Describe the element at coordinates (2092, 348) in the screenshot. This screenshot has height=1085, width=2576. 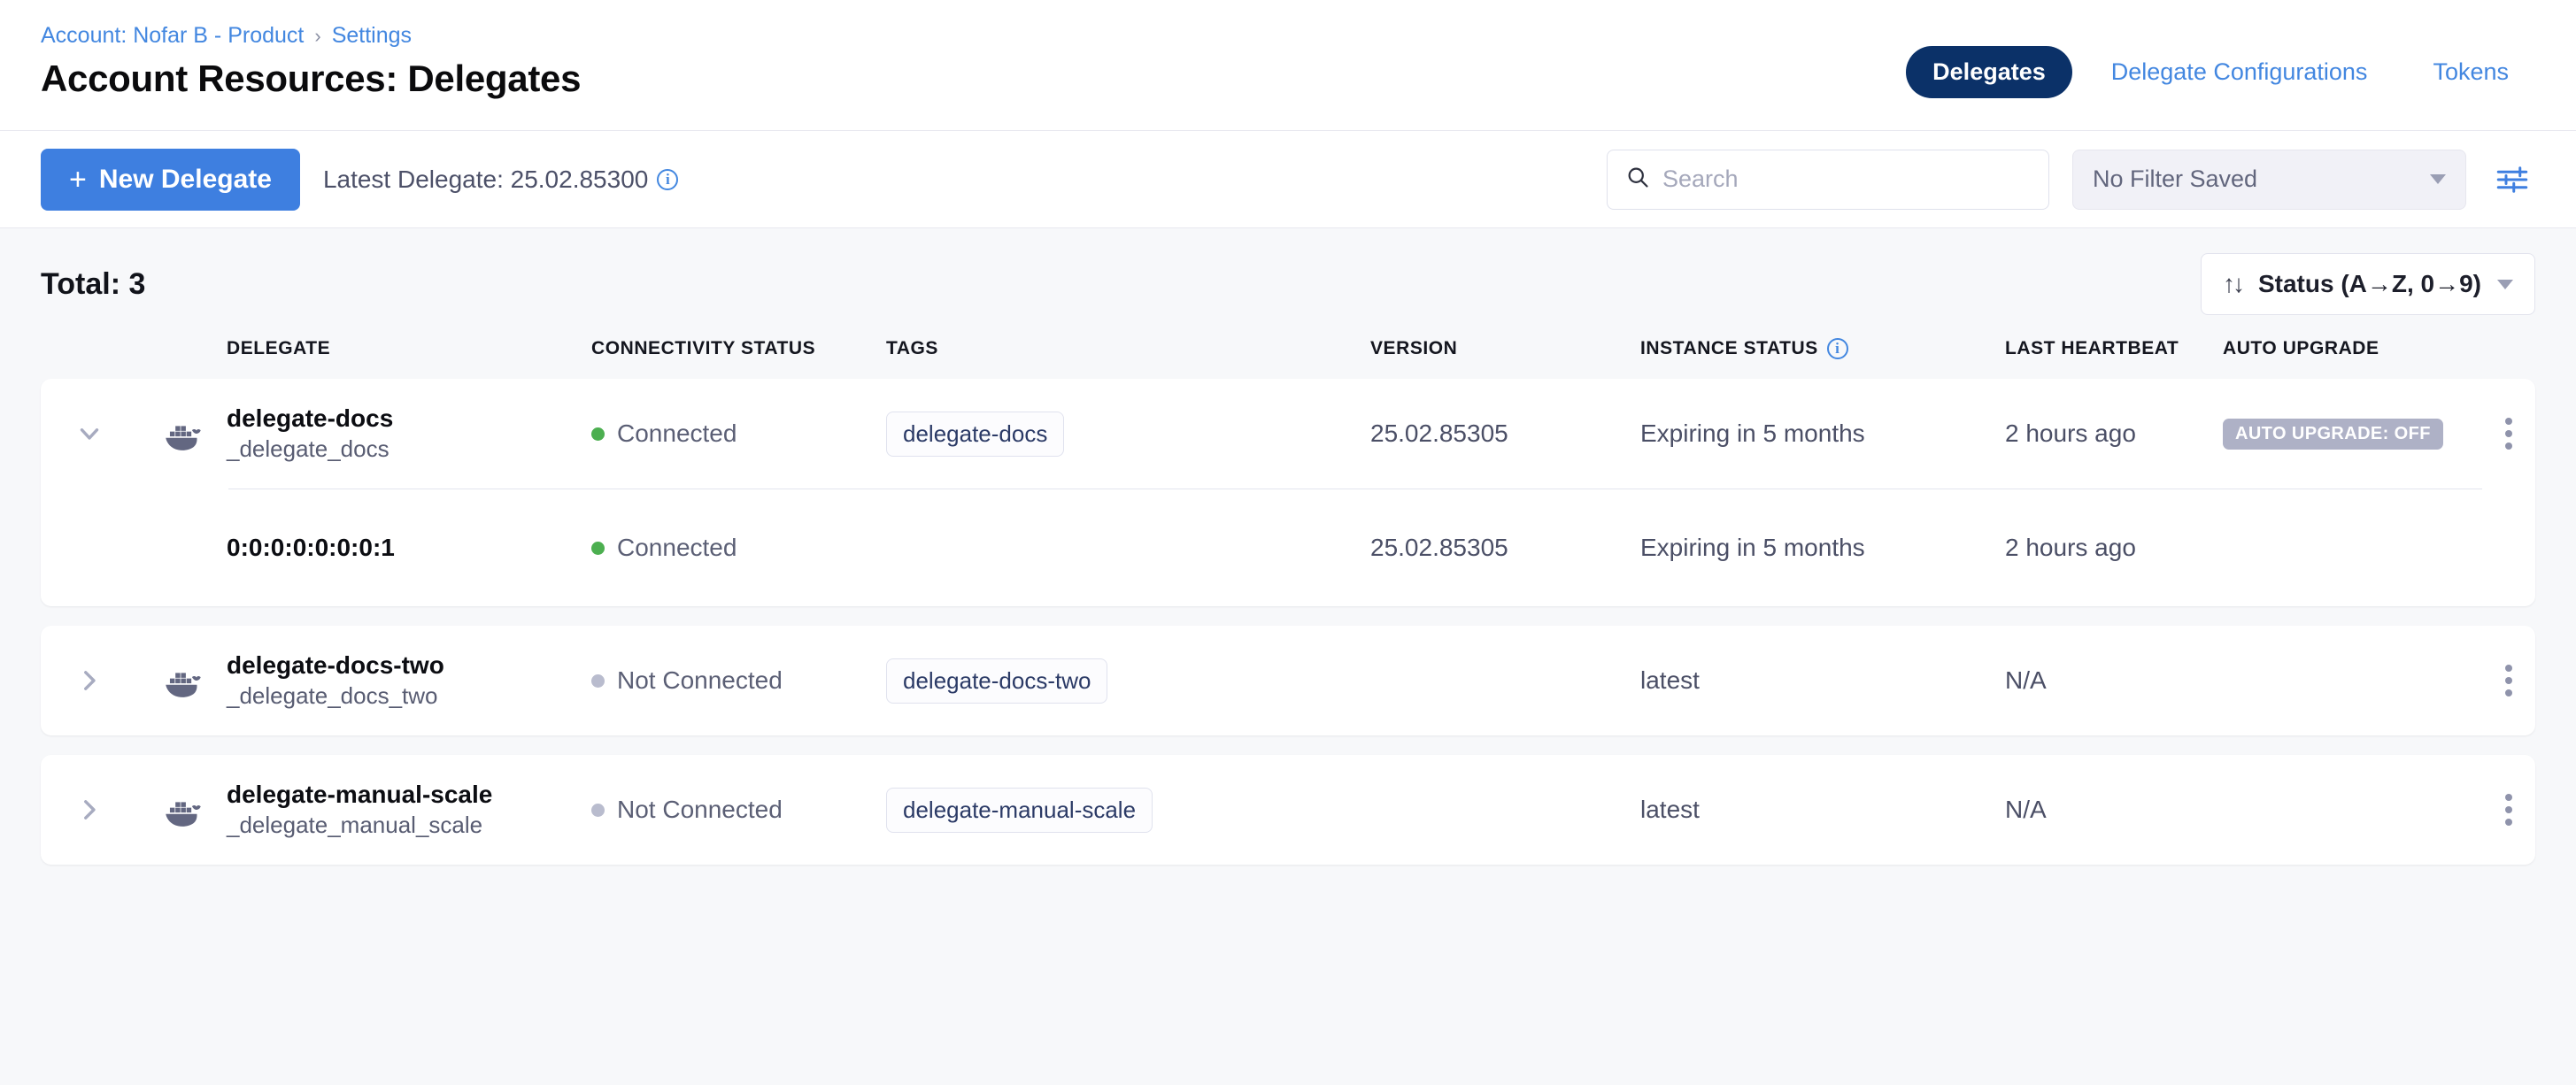
I see `column-header-last-heartbeat: LAST HEARTBEAT` at that location.